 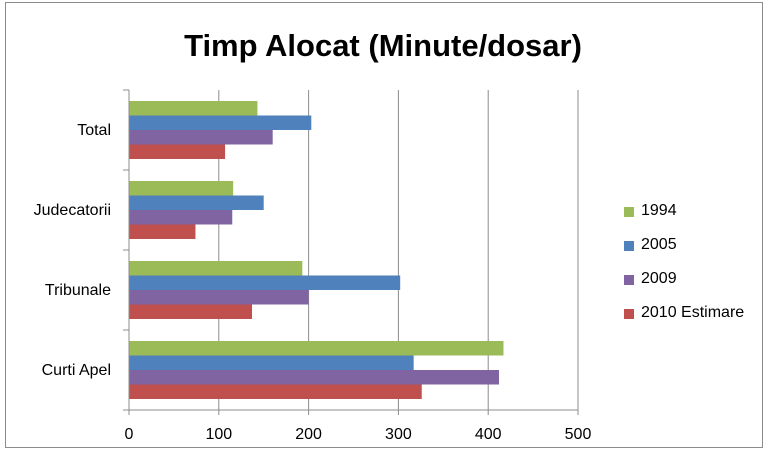 What do you see at coordinates (94, 130) in the screenshot?
I see `category-label-0: Total` at bounding box center [94, 130].